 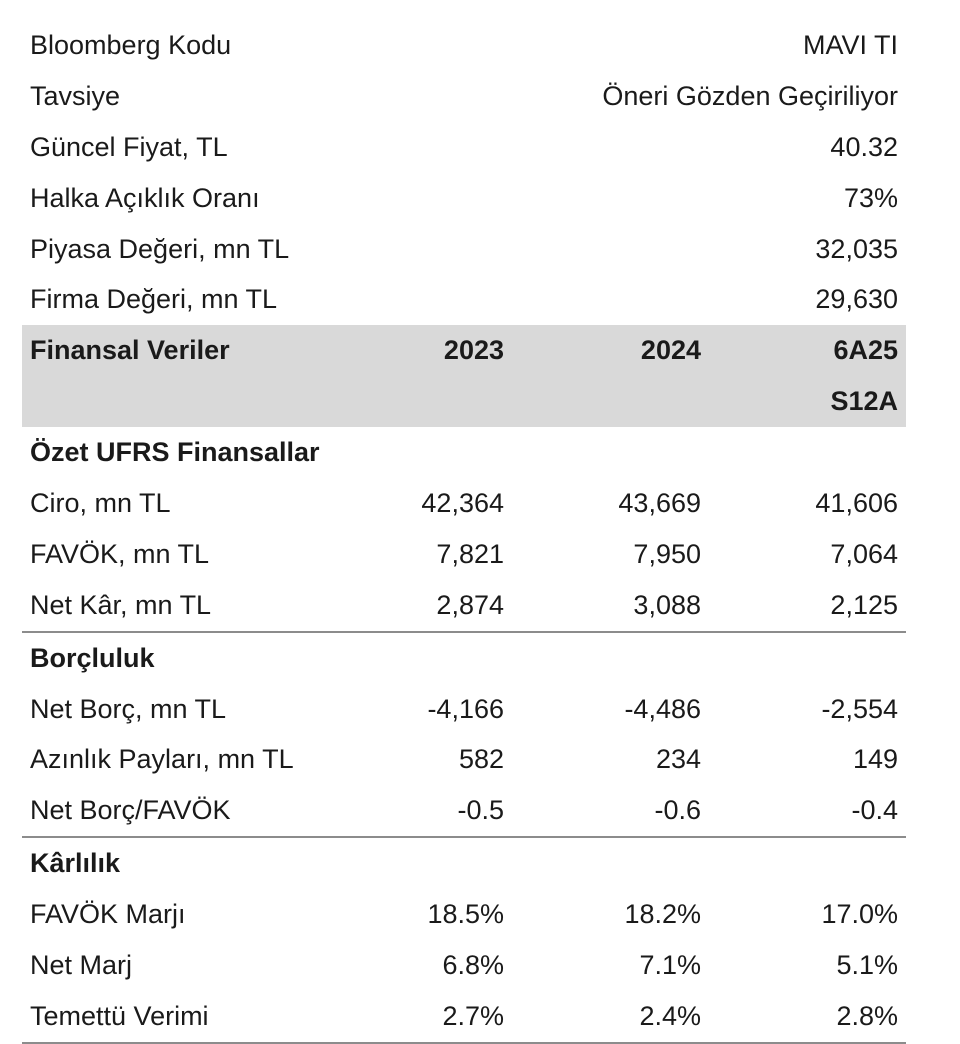 What do you see at coordinates (464, 147) in the screenshot?
I see `info-row-current-price: Güncel Fiyat, TL 40.32` at bounding box center [464, 147].